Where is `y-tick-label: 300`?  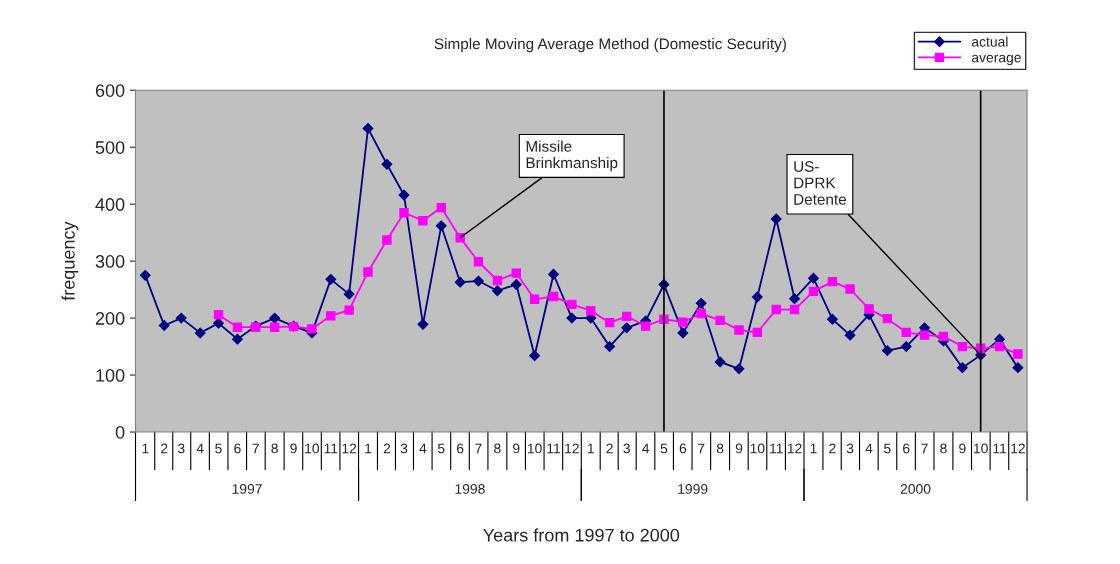
y-tick-label: 300 is located at coordinates (110, 261).